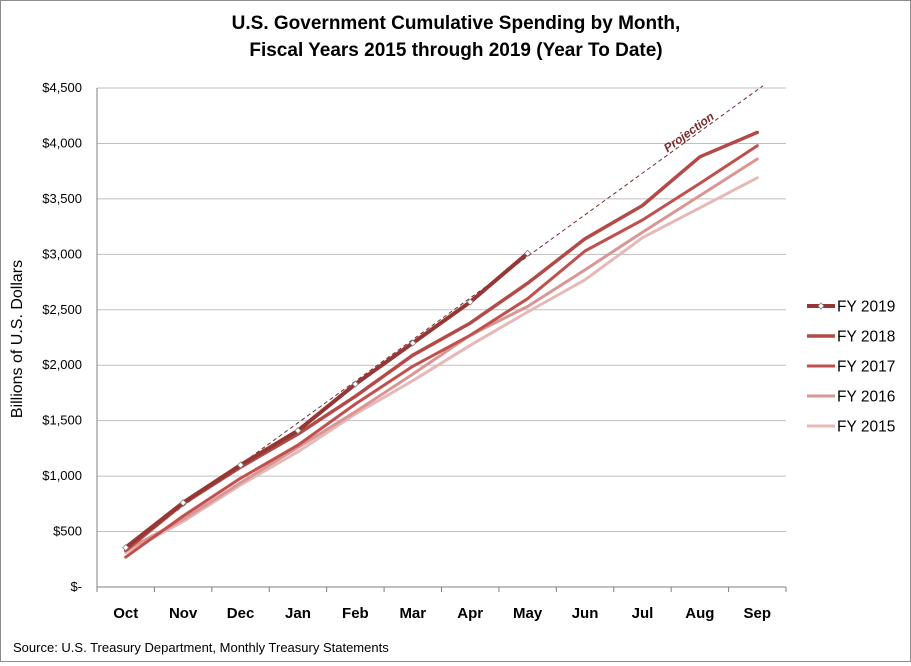 The width and height of the screenshot is (911, 666). Describe the element at coordinates (241, 613) in the screenshot. I see `x-tick-label: Dec` at that location.